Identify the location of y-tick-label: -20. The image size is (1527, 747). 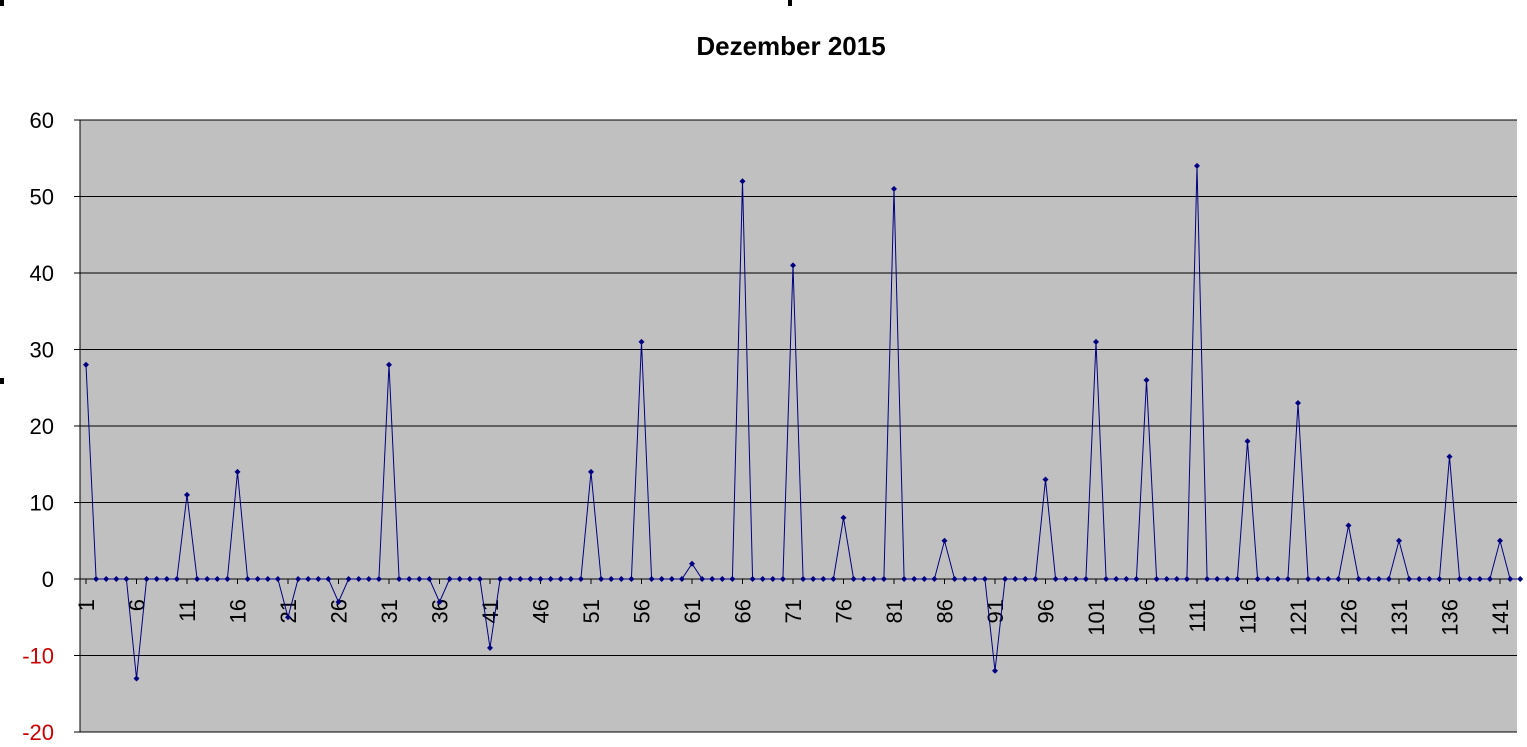
(38, 732).